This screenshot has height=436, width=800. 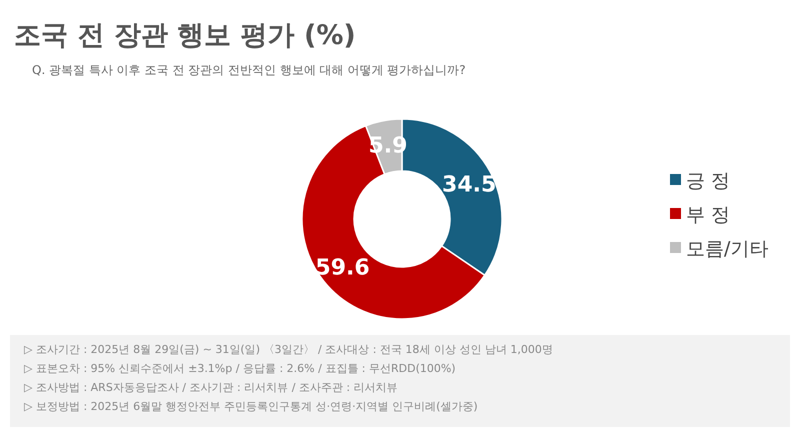 What do you see at coordinates (727, 249) in the screenshot?
I see `legend-label: 모름/기타` at bounding box center [727, 249].